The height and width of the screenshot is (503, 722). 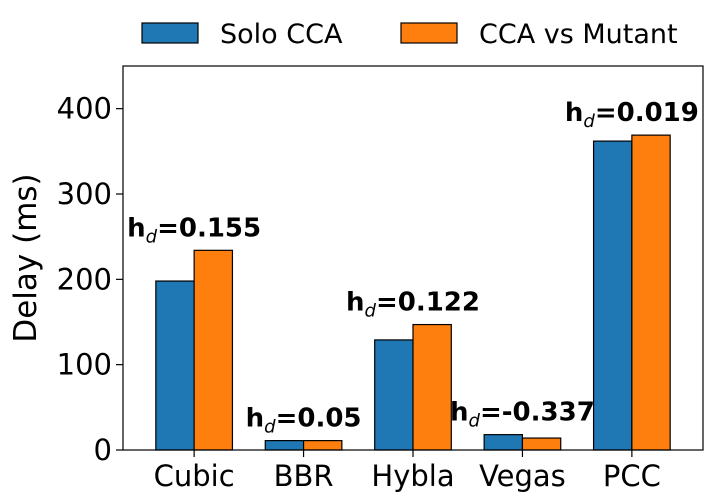 What do you see at coordinates (103, 450) in the screenshot?
I see `y-tick-label: 0` at bounding box center [103, 450].